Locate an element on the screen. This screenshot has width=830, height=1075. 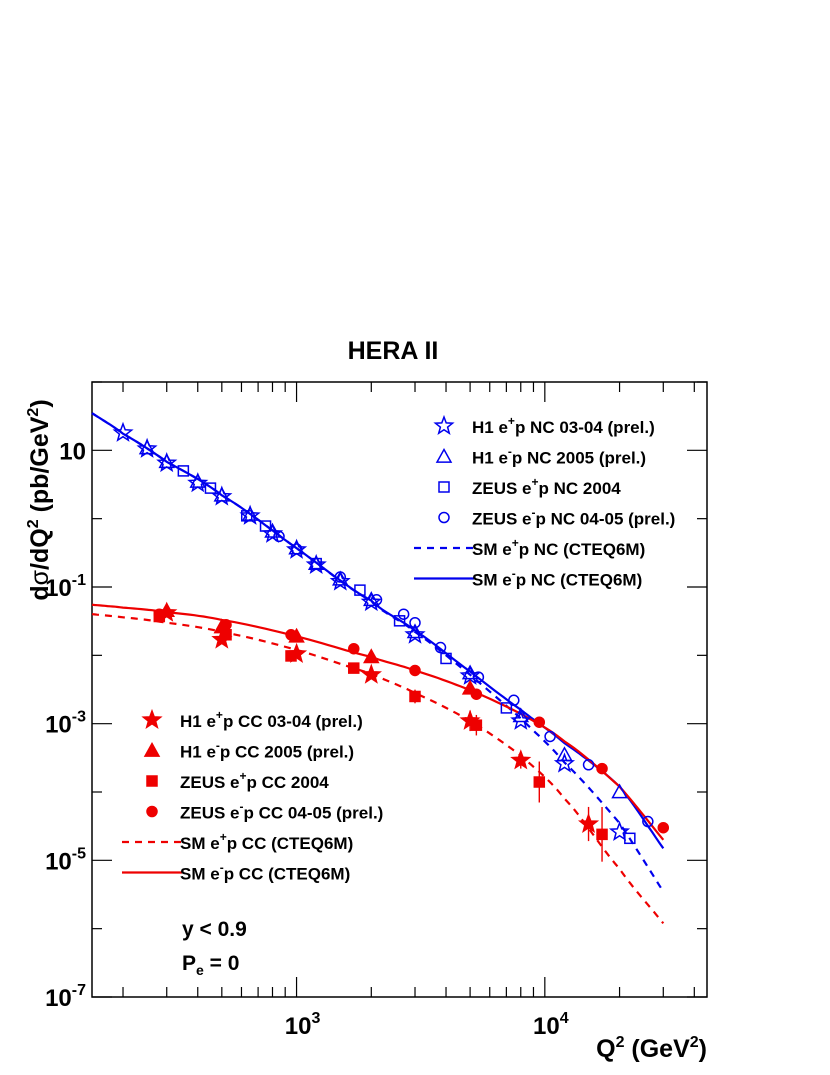
series-zeus-e-p-cc-2004 is located at coordinates (380, 736).